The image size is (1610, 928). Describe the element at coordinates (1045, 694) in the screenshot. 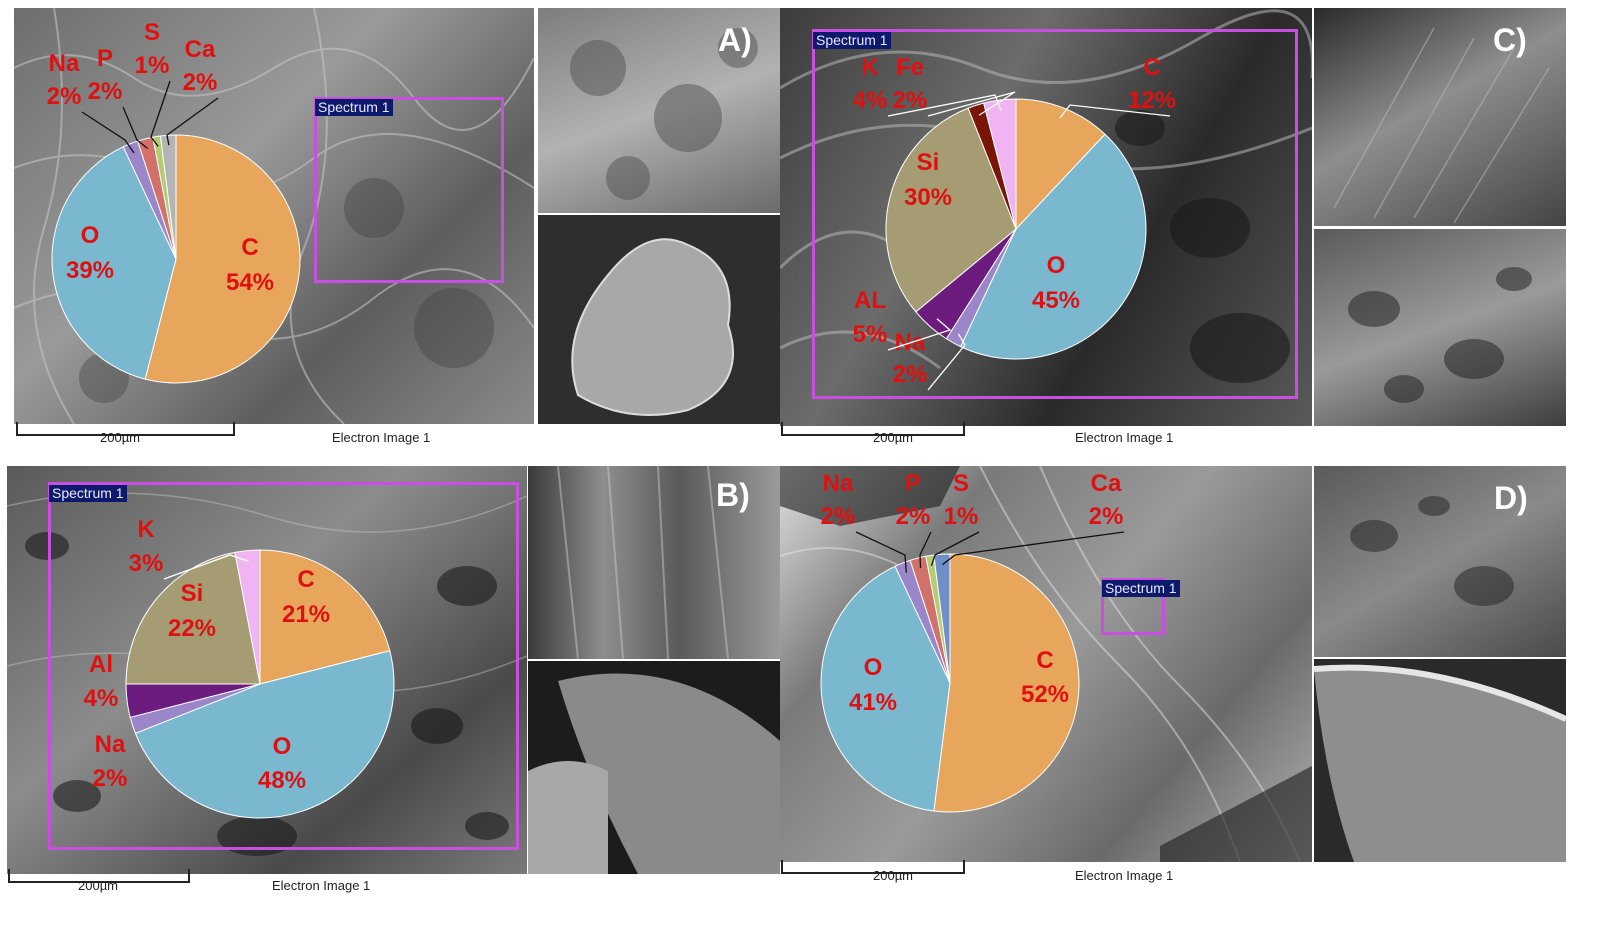

I see `slice-value-c: 52%` at that location.